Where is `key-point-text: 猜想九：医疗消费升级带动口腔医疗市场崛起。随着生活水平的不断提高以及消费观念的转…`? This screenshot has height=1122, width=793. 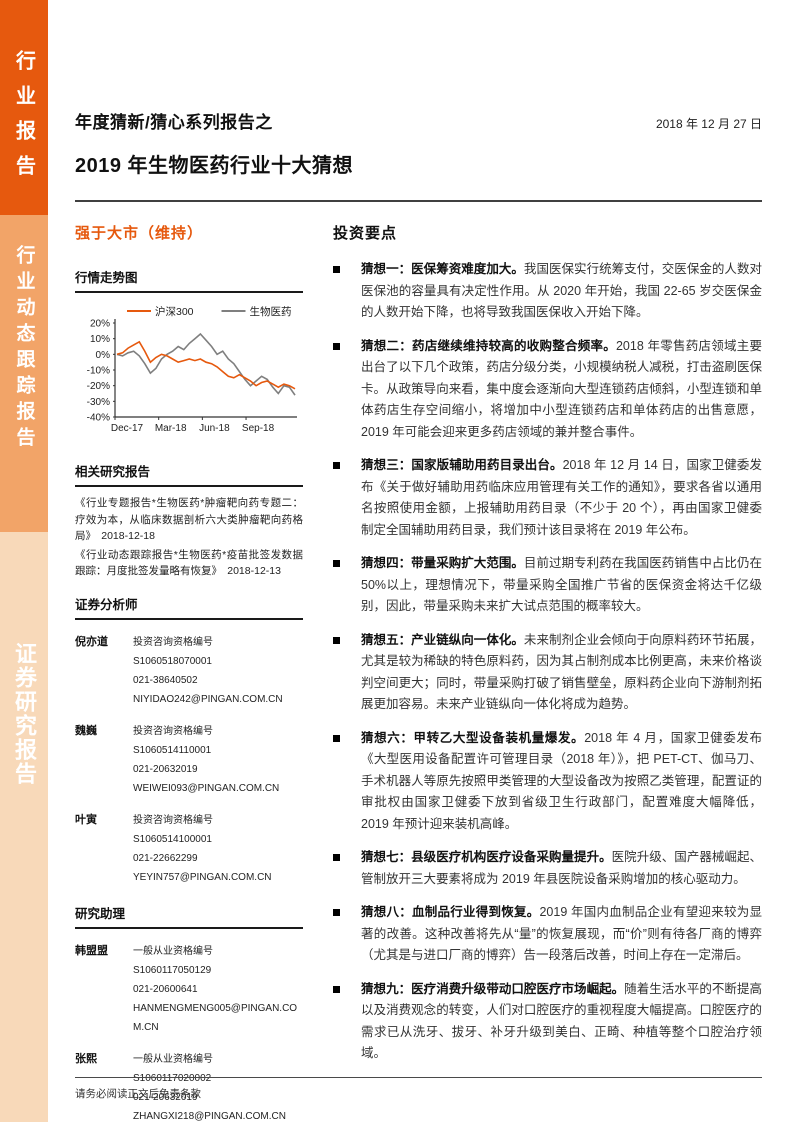
key-point-text: 猜想九：医疗消费升级带动口腔医疗市场崛起。随着生活水平的不断提高以及消费观念的转… is located at coordinates (561, 1021).